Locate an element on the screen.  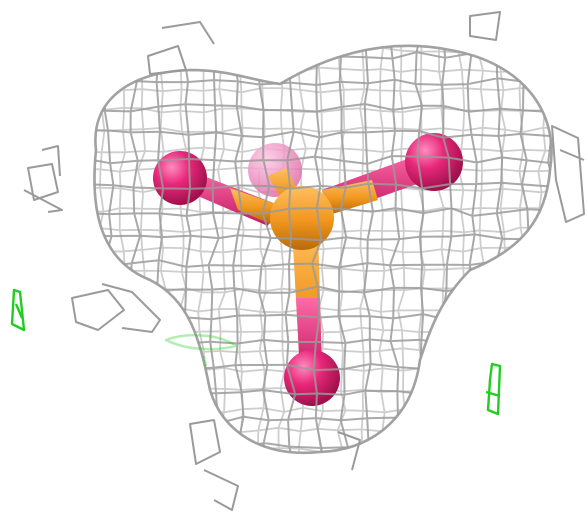
fragment-right is located at coordinates (568, 174).